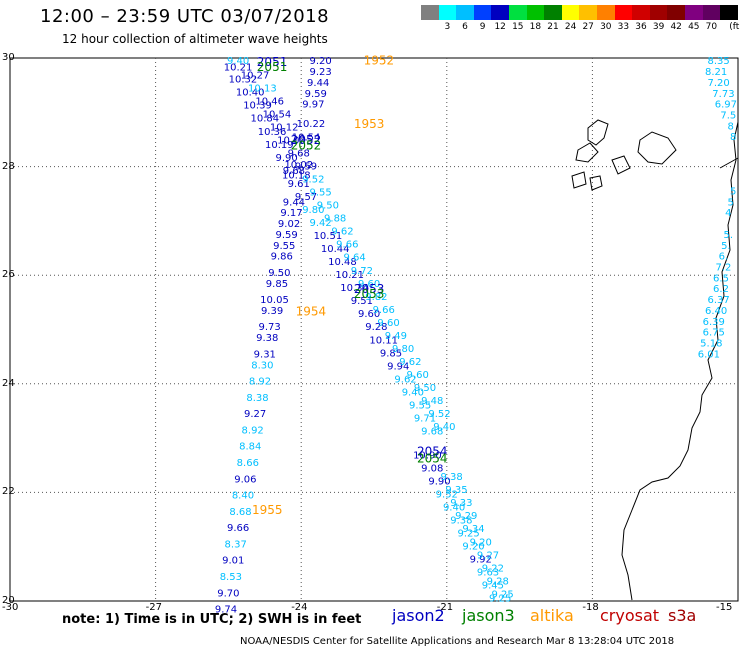  I want to click on pass-time-label: 2054, so click(432, 459).